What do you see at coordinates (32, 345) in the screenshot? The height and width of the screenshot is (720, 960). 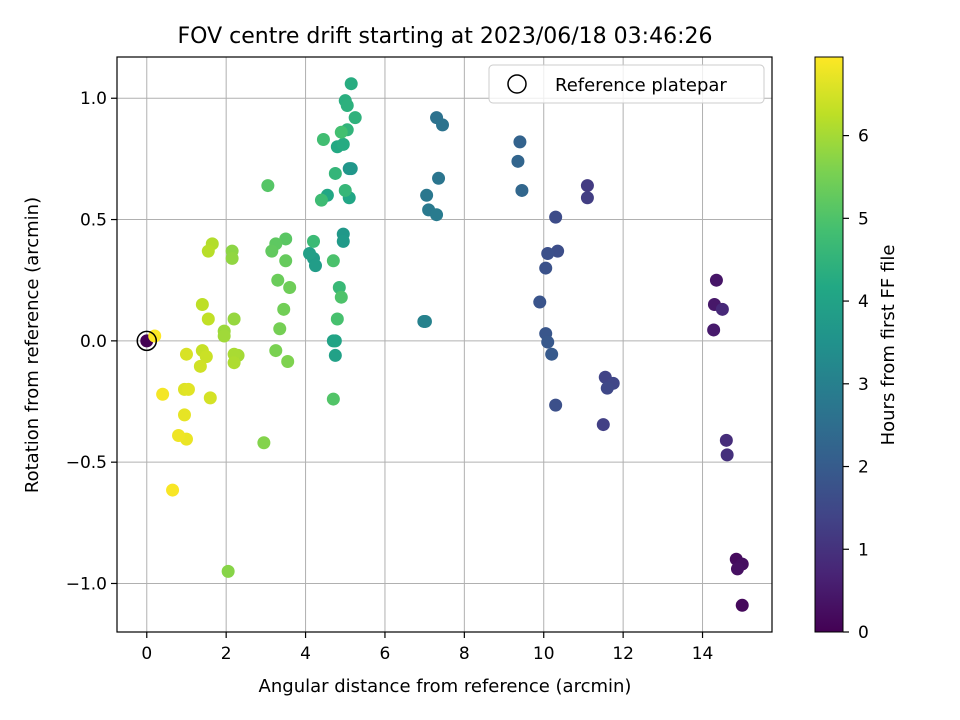 I see `y-axis-label: Rotation from reference (arcmin)` at bounding box center [32, 345].